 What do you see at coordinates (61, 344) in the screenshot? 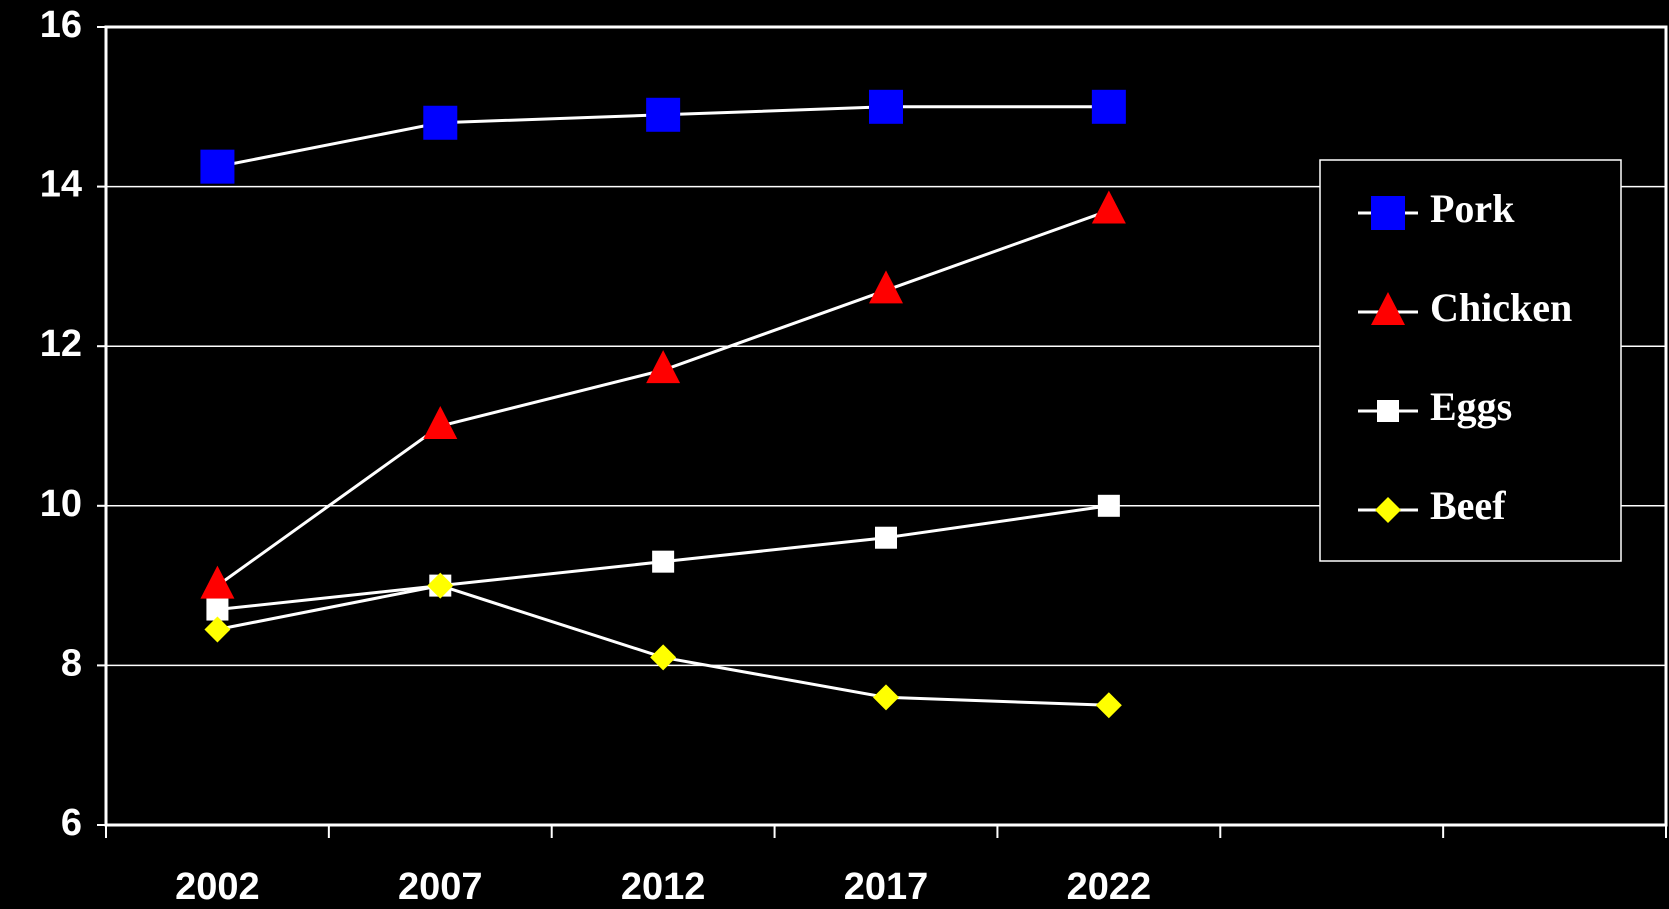
I see `y-tick-label: 12` at bounding box center [61, 344].